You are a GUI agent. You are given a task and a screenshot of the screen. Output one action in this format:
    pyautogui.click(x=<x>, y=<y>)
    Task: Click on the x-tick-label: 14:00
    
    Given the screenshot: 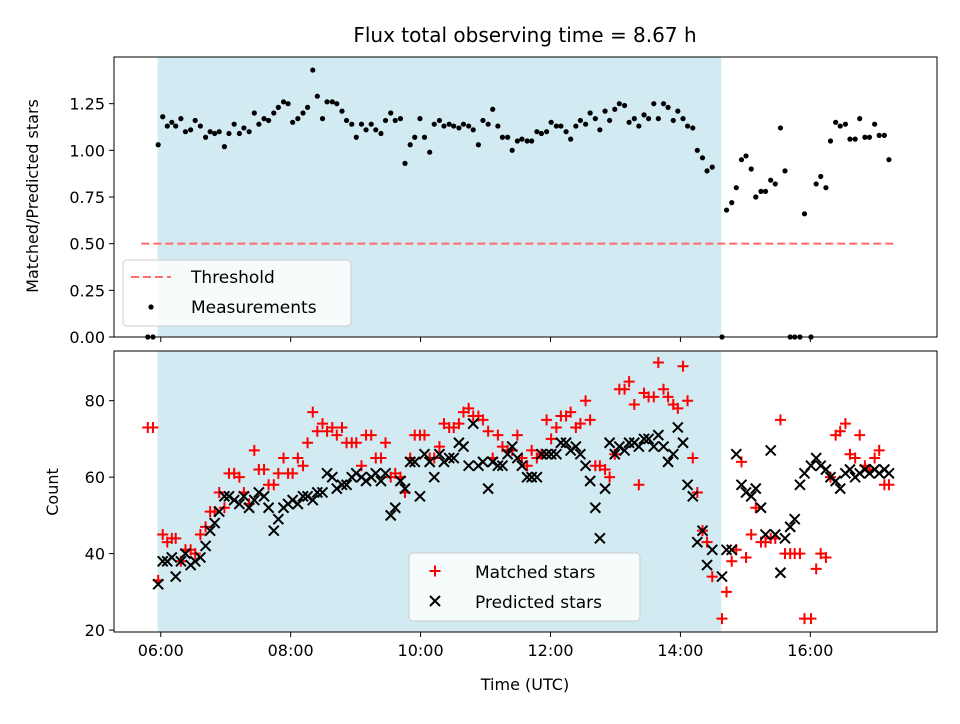 What is the action you would take?
    pyautogui.click(x=680, y=650)
    